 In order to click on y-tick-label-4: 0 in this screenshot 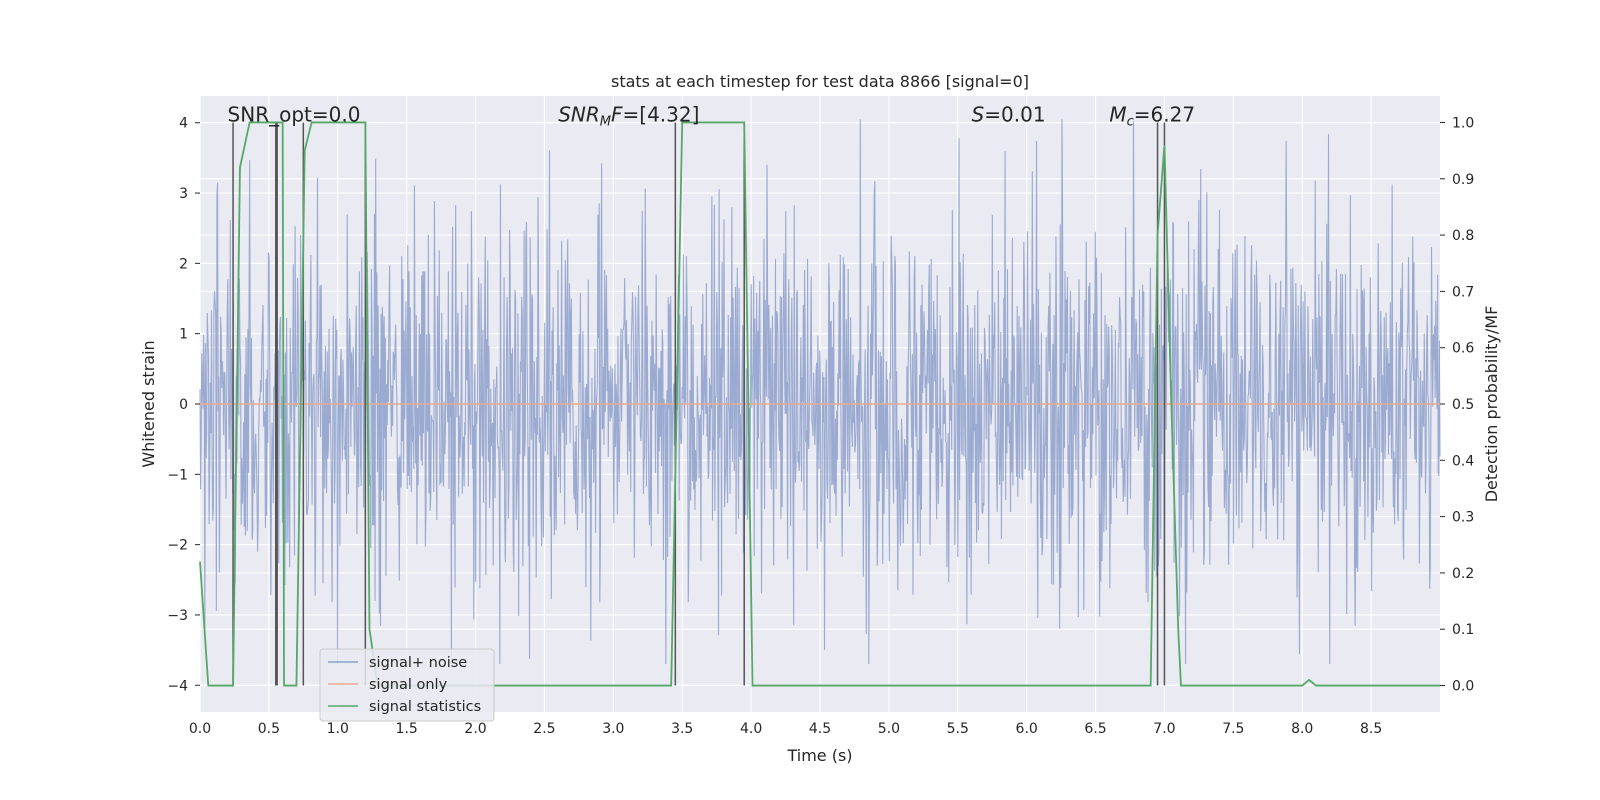, I will do `click(183, 405)`.